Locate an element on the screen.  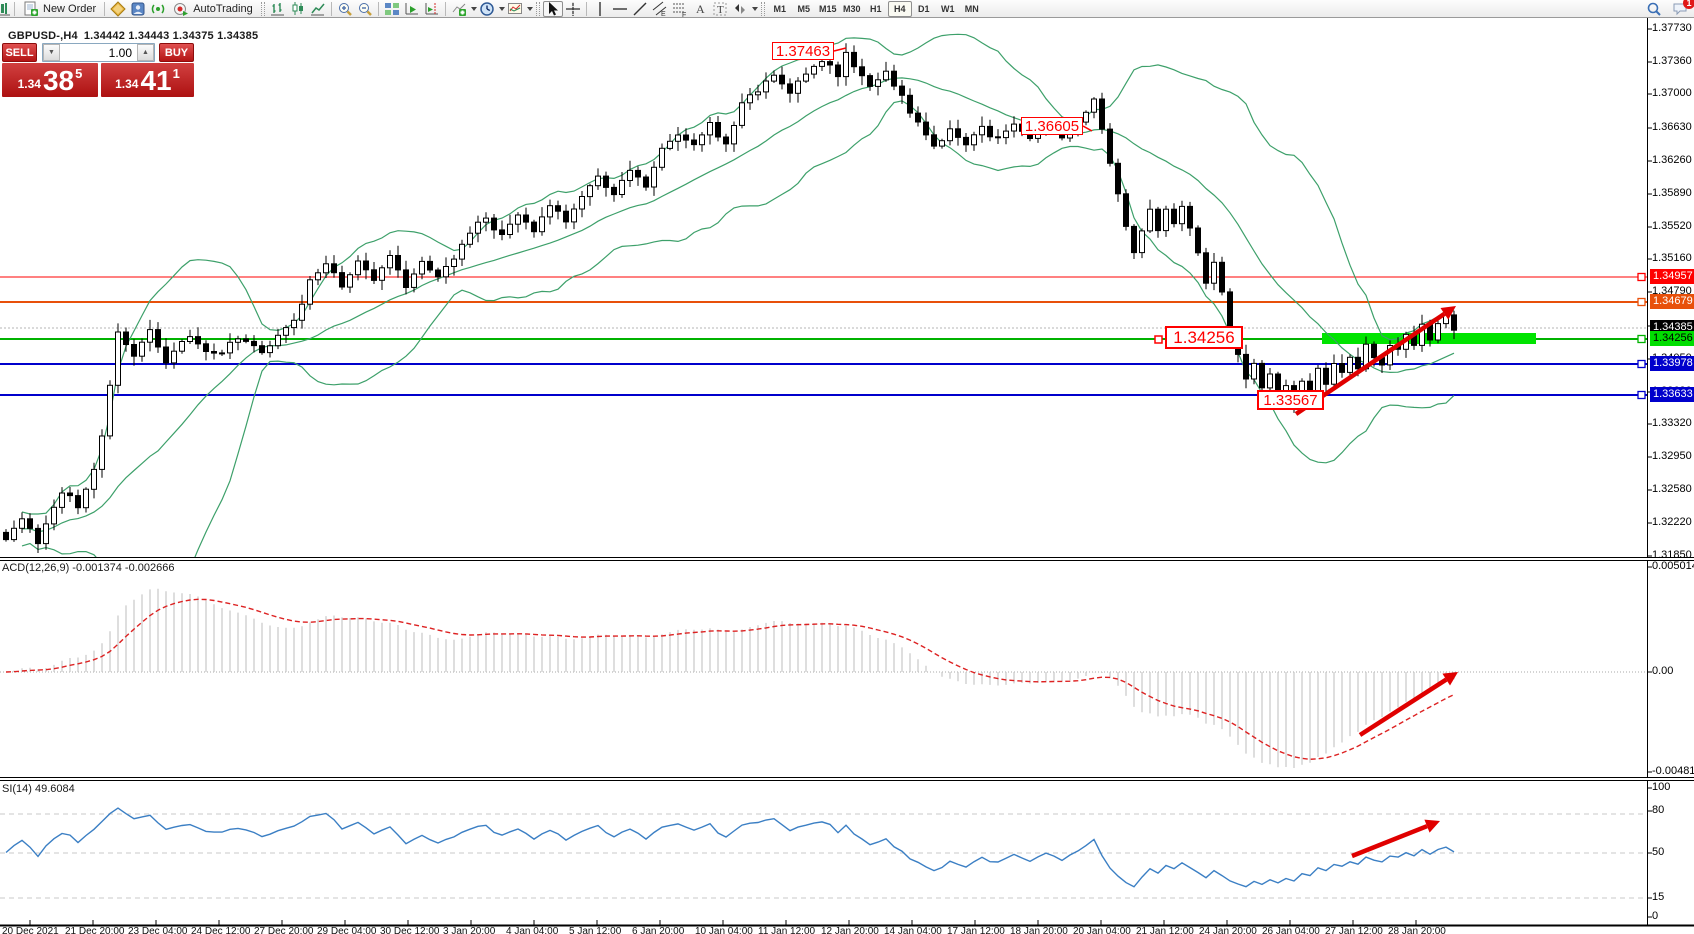
volume-input is located at coordinates (98, 52).